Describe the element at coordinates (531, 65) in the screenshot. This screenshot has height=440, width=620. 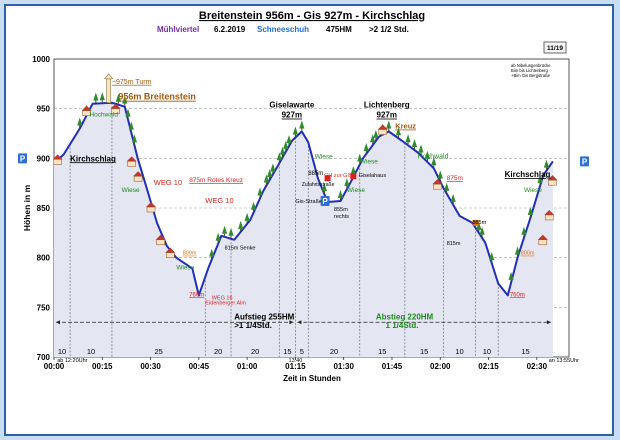
I see `legend-note-1: ab Nibelungenbrücke` at that location.